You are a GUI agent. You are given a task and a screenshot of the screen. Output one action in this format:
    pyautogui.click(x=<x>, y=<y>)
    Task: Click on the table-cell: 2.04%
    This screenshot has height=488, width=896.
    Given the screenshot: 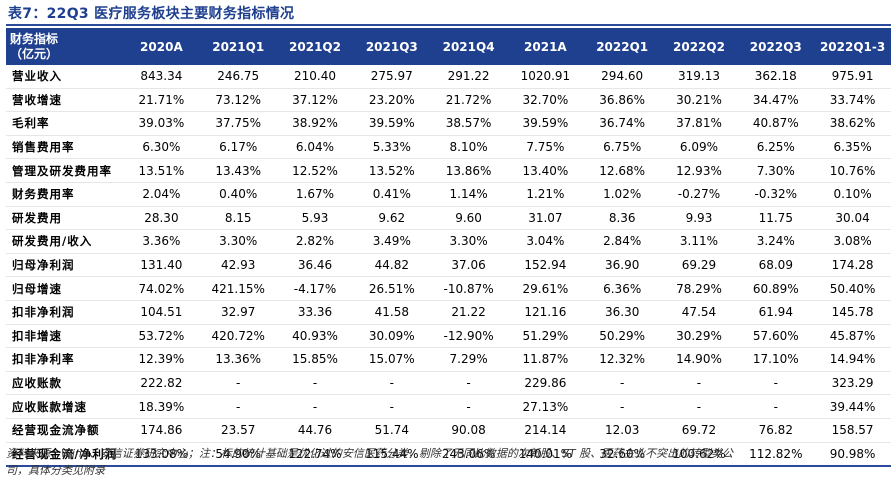 What is the action you would take?
    pyautogui.click(x=161, y=194)
    